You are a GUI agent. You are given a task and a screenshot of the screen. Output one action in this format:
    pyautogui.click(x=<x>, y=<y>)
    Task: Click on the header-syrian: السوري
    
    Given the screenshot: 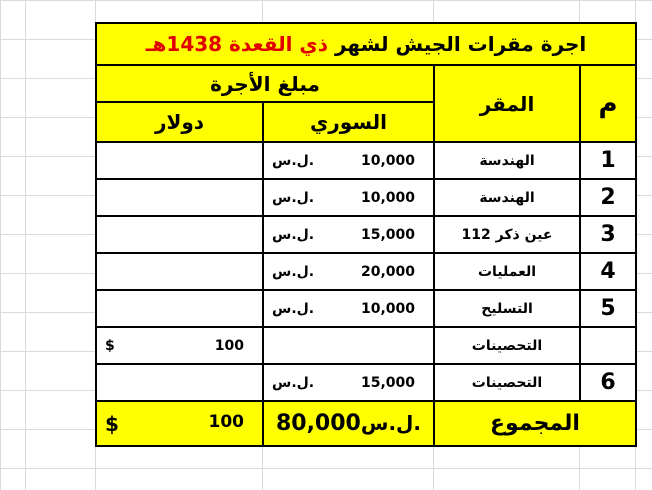 What is the action you would take?
    pyautogui.click(x=348, y=122)
    